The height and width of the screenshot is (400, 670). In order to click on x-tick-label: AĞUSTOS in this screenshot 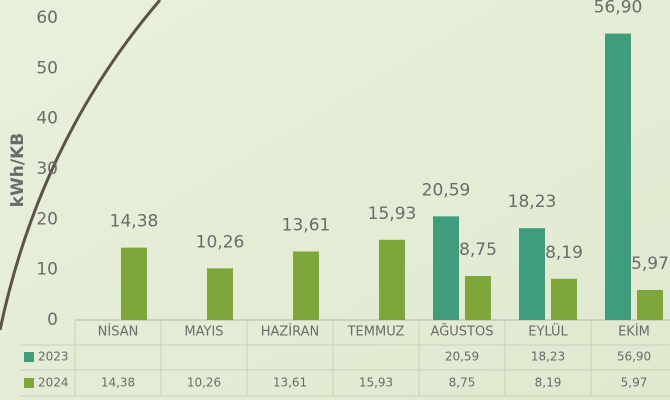, I will do `click(462, 332)`.